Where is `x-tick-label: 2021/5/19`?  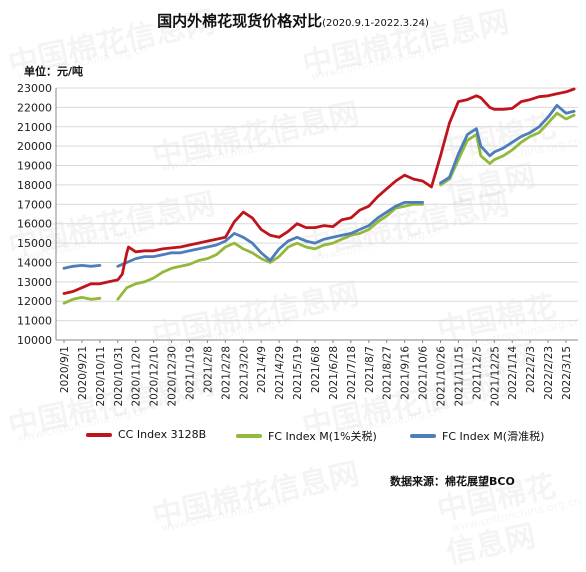
x-tick-label: 2021/5/19 is located at coordinates (298, 373).